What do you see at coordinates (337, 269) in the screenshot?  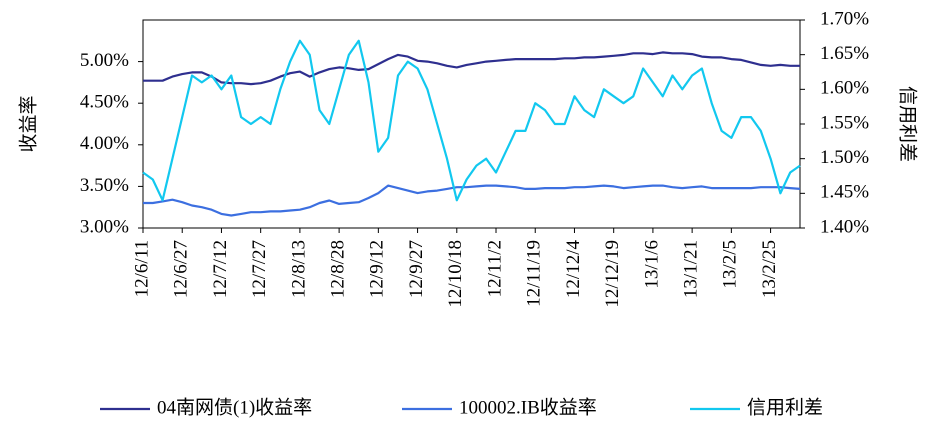 I see `x-tick-label: 12/8/28` at bounding box center [337, 269].